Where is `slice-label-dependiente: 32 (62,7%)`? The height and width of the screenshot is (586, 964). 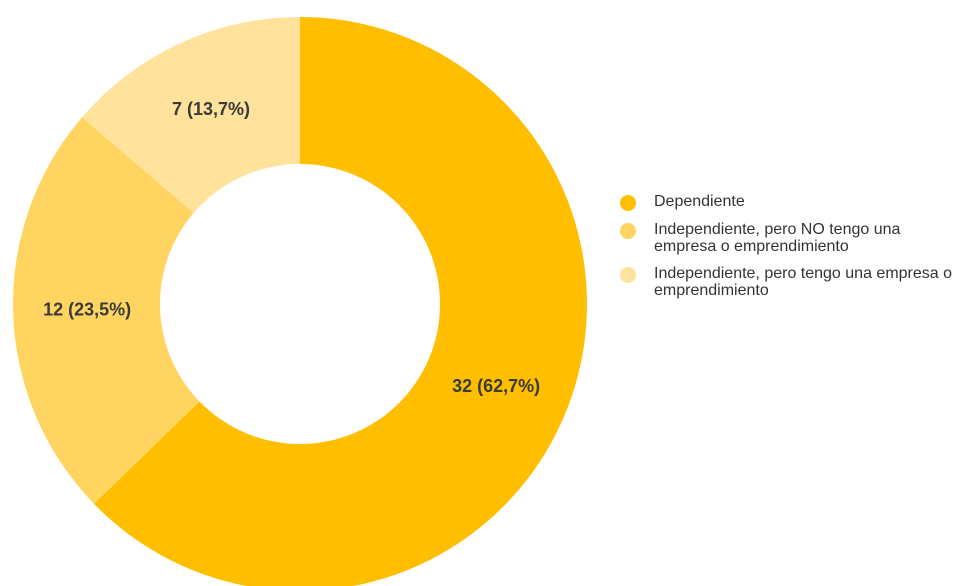 slice-label-dependiente: 32 (62,7%) is located at coordinates (496, 386).